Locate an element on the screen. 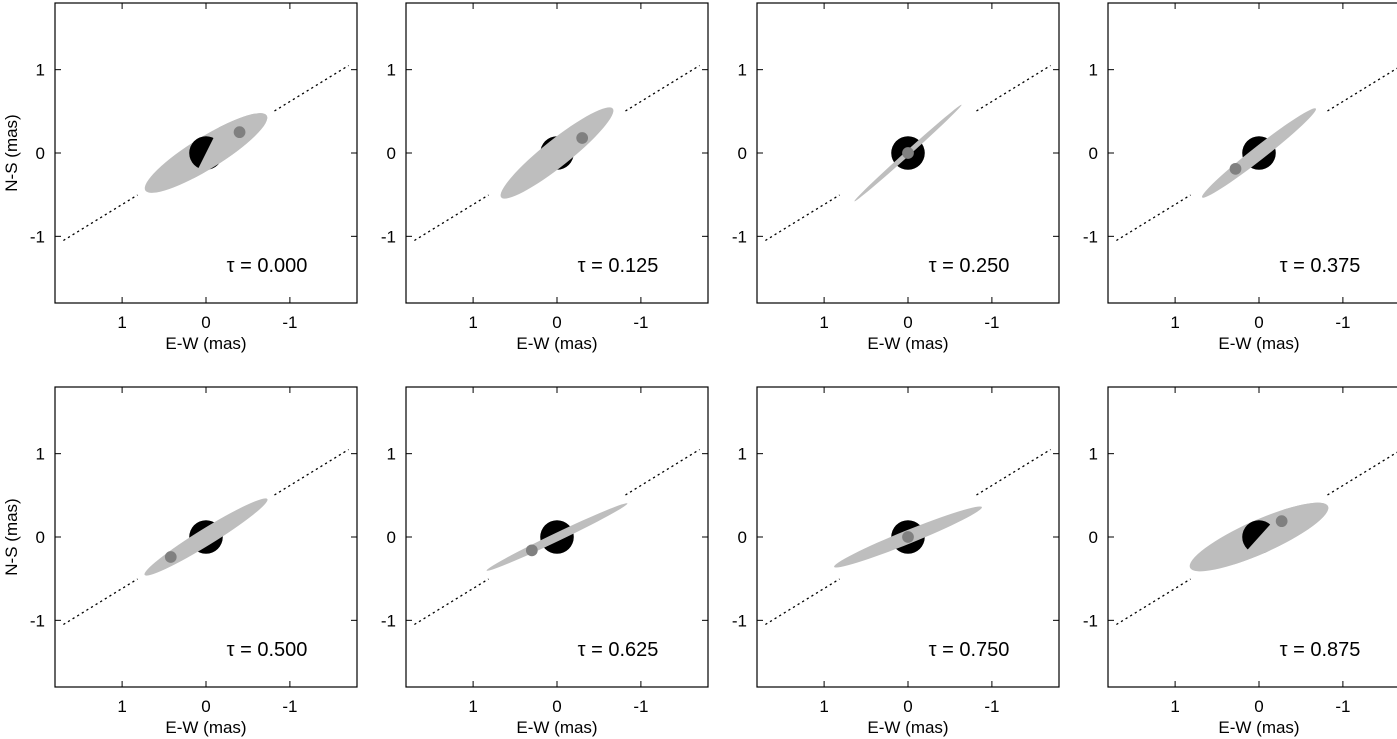  panel-8: 1 0 -1 1 0 -1 τ = 0.875 E-W (mas) is located at coordinates (1240, 561).